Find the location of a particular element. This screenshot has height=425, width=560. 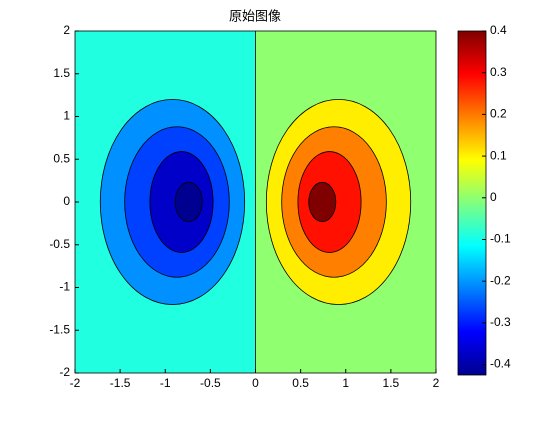

colorbar-tick-label: 0.3 is located at coordinates (498, 72).